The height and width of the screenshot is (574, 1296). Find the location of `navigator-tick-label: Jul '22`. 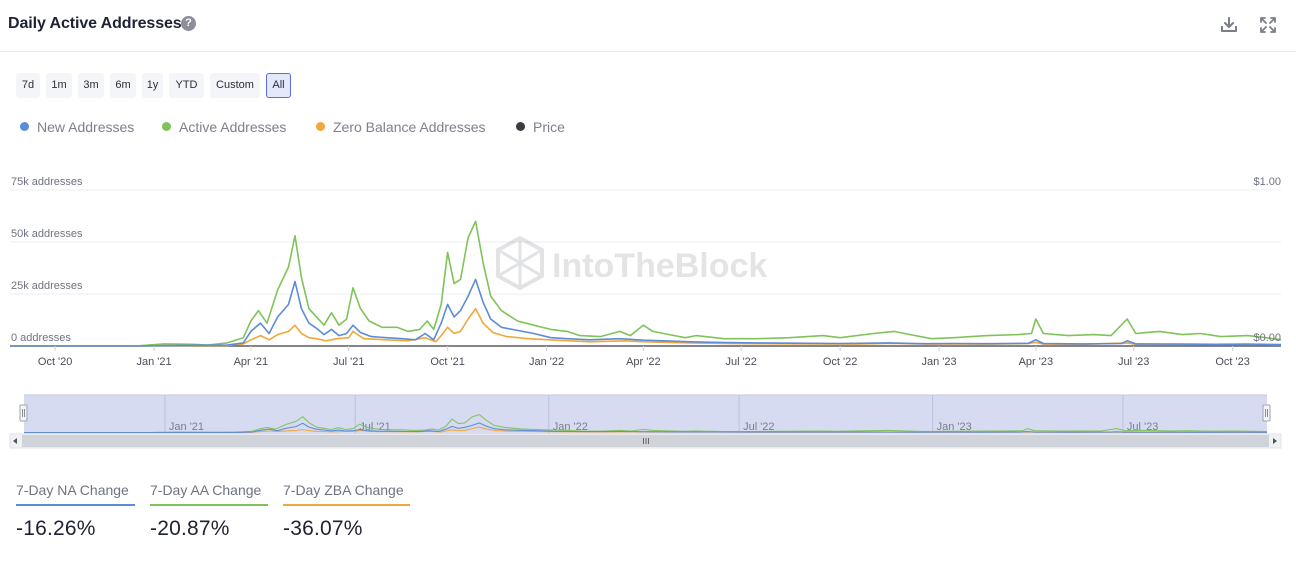

navigator-tick-label: Jul '22 is located at coordinates (758, 427).